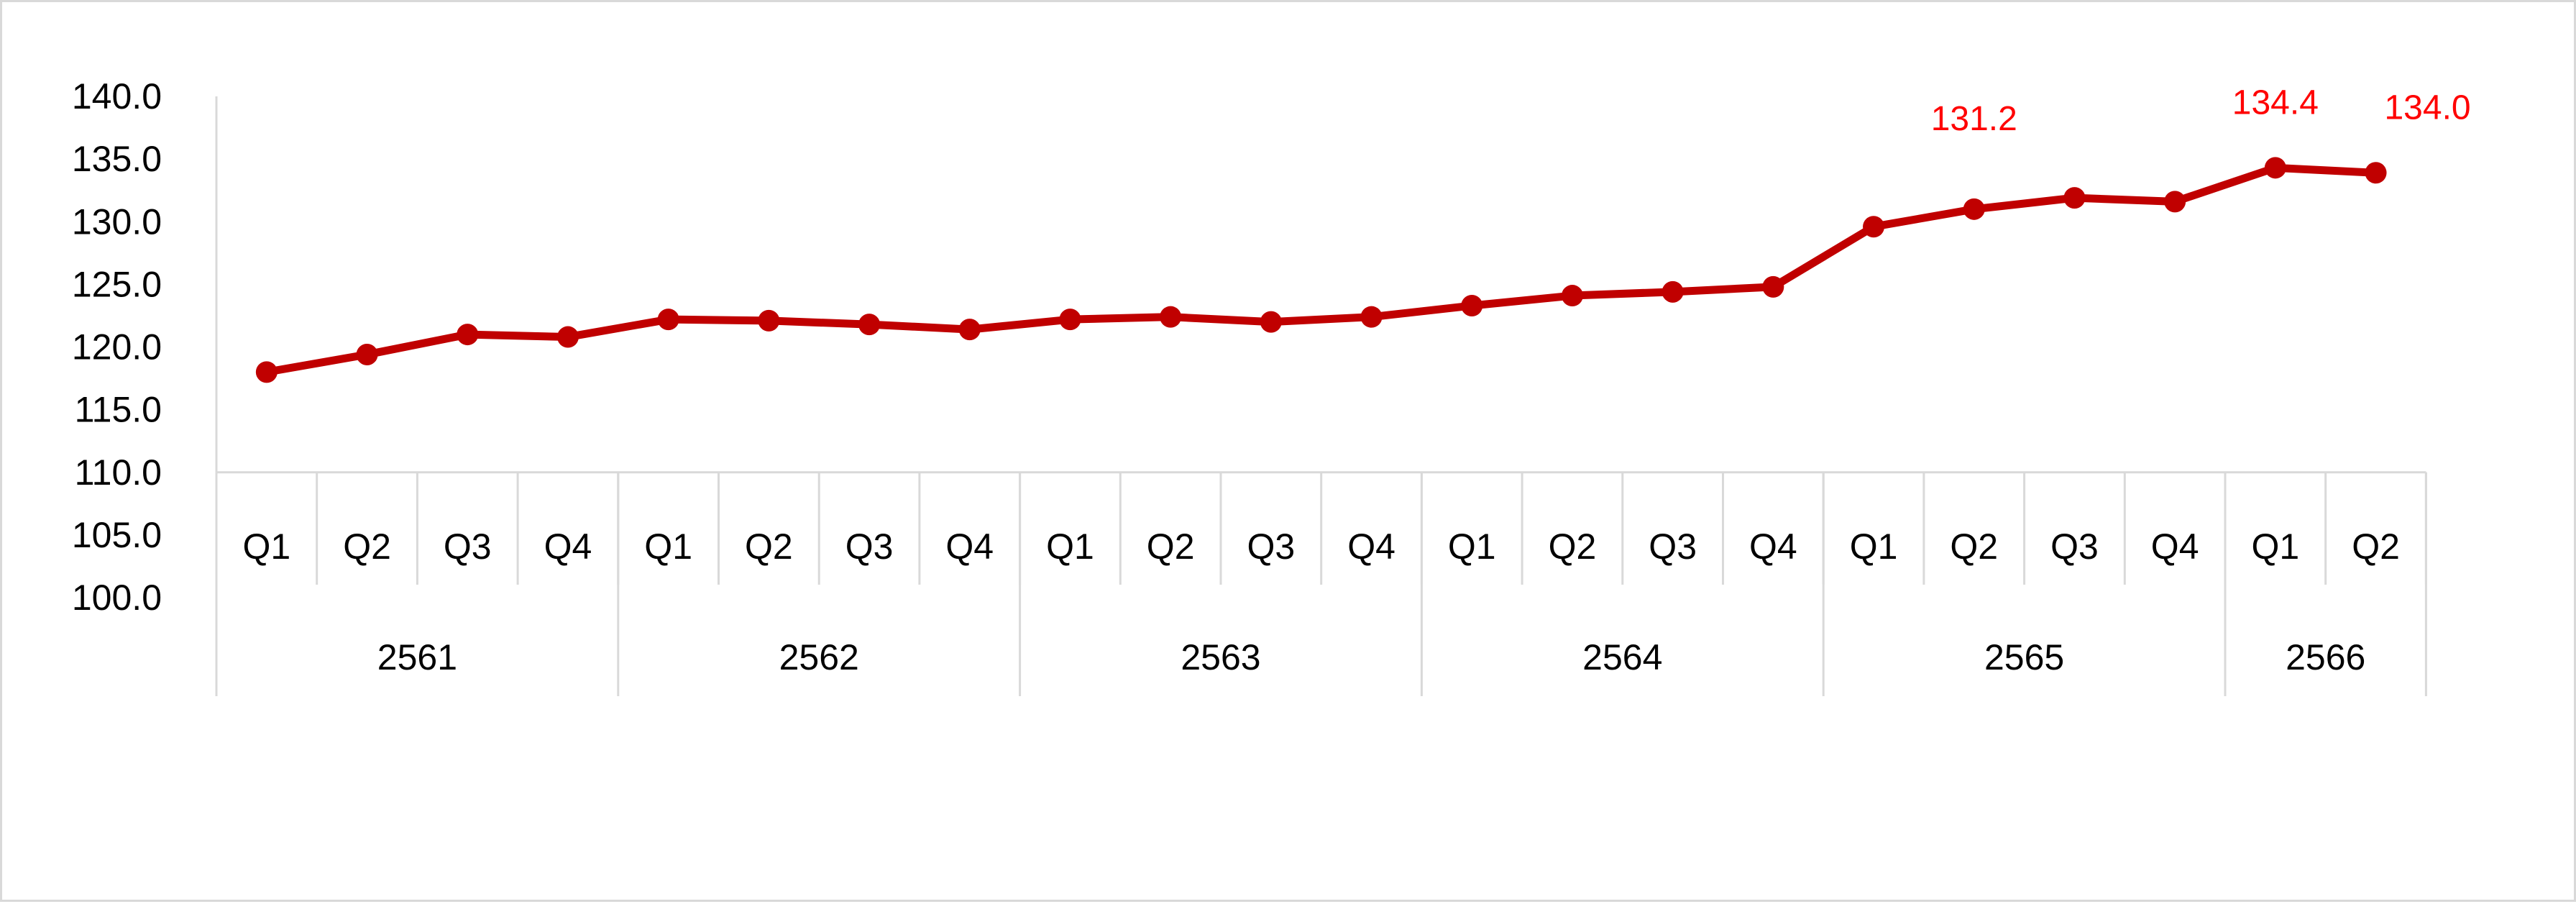  I want to click on y-tick-label: 115.0, so click(119, 410).